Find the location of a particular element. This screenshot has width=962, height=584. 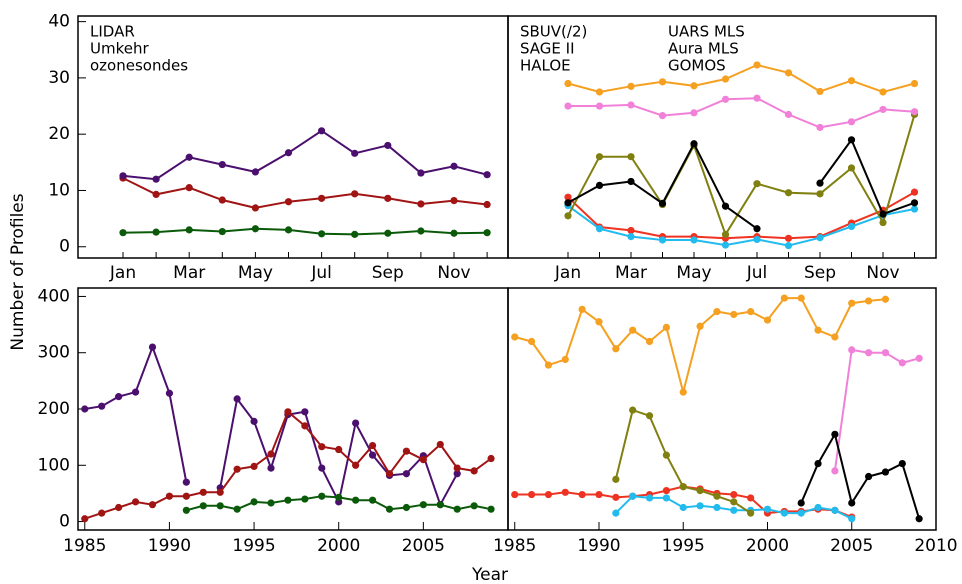

y-tick-label: 0 is located at coordinates (64, 247).